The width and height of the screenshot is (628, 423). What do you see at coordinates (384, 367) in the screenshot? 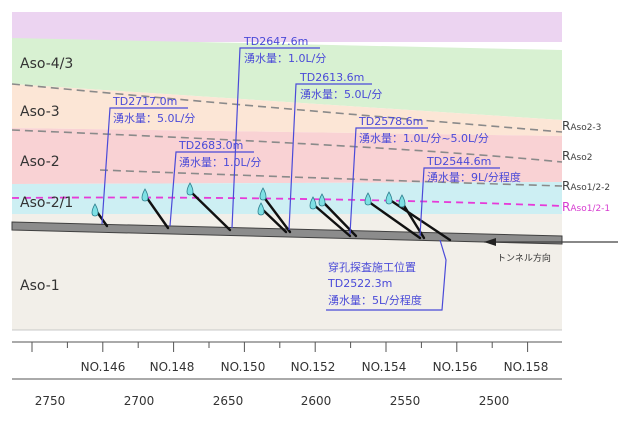
I see `station-label: NO.154` at bounding box center [384, 367].